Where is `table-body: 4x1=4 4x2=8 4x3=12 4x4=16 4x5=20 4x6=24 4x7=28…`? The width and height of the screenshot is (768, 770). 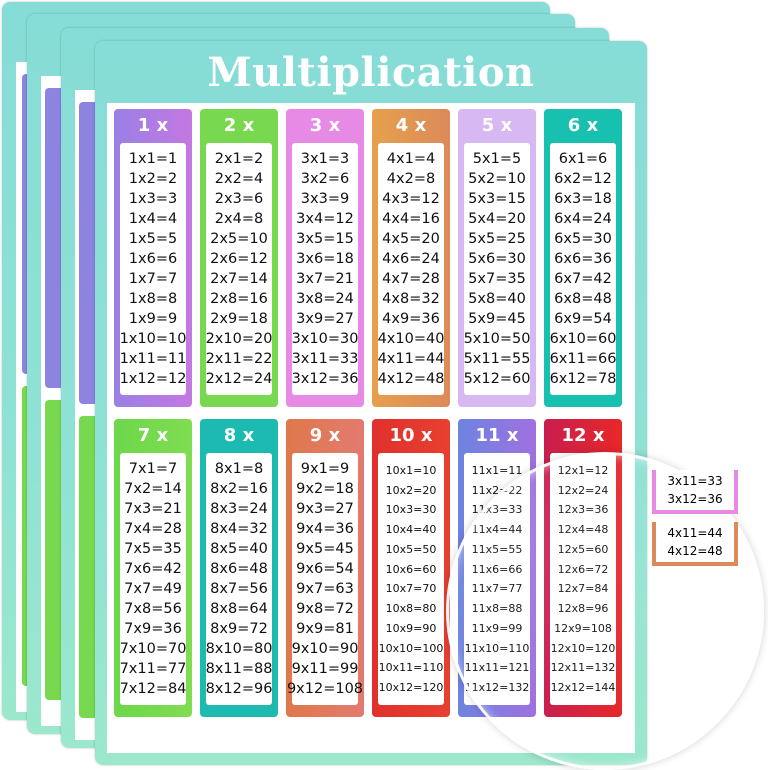
table-body: 4x1=4 4x2=8 4x3=12 4x4=16 4x5=20 4x6=24 4x7=28… is located at coordinates (411, 269).